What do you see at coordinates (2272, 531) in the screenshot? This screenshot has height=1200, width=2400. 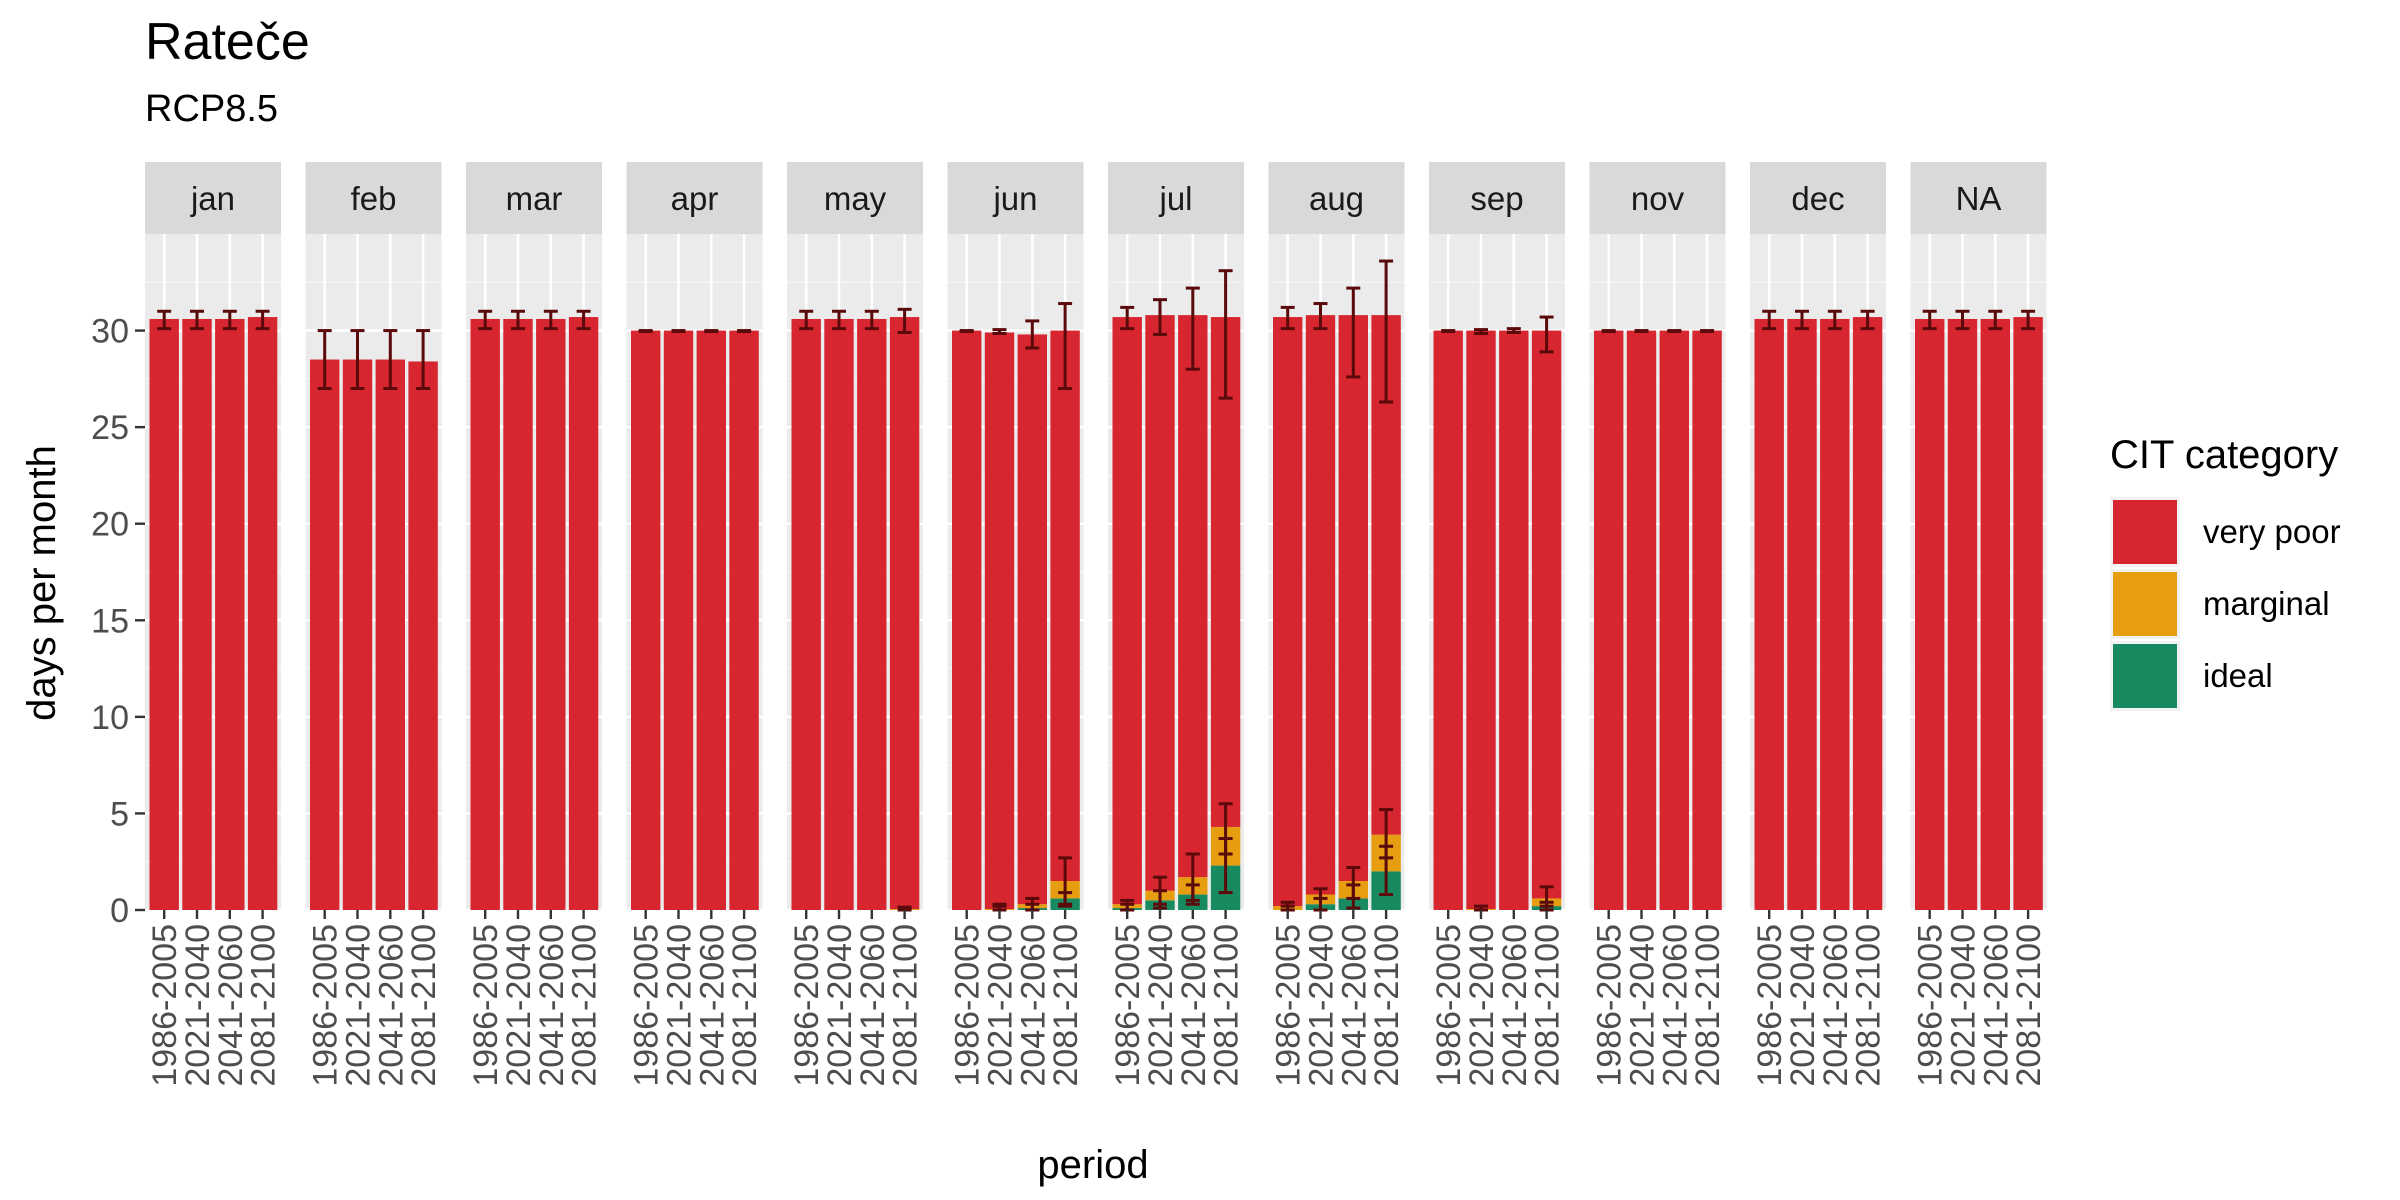 I see `legend-label: very poor` at bounding box center [2272, 531].